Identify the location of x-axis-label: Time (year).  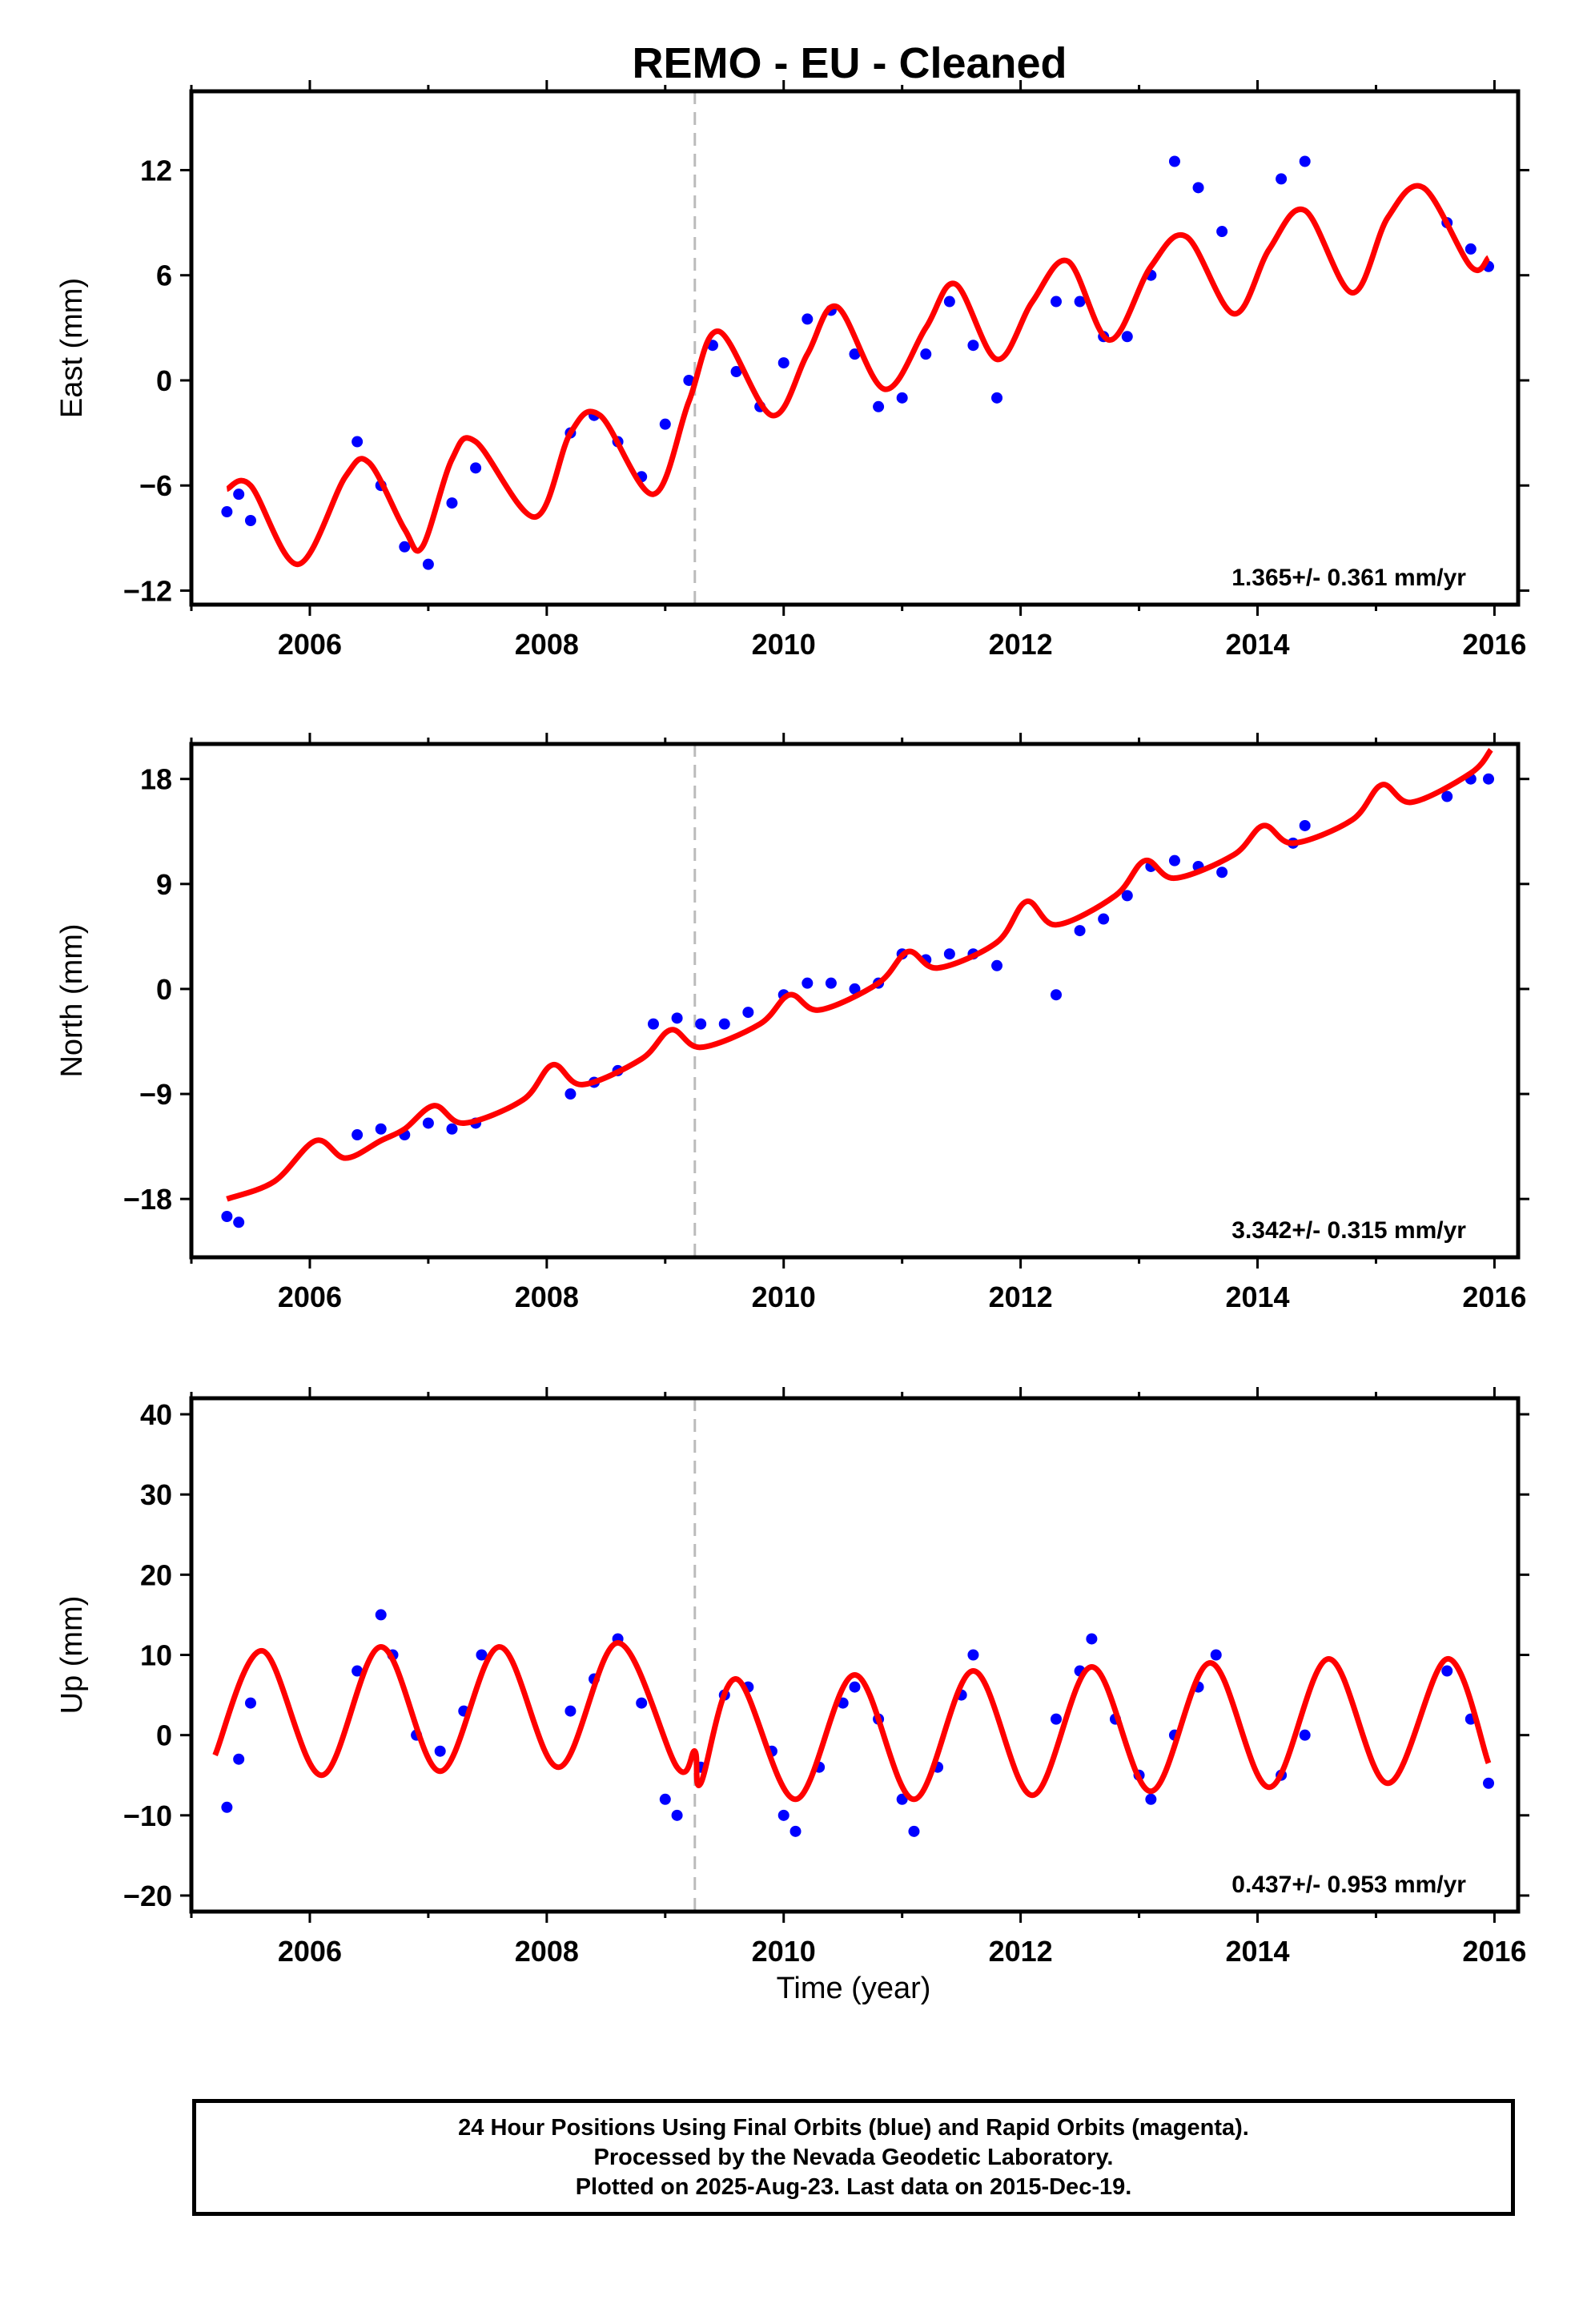
(854, 1988).